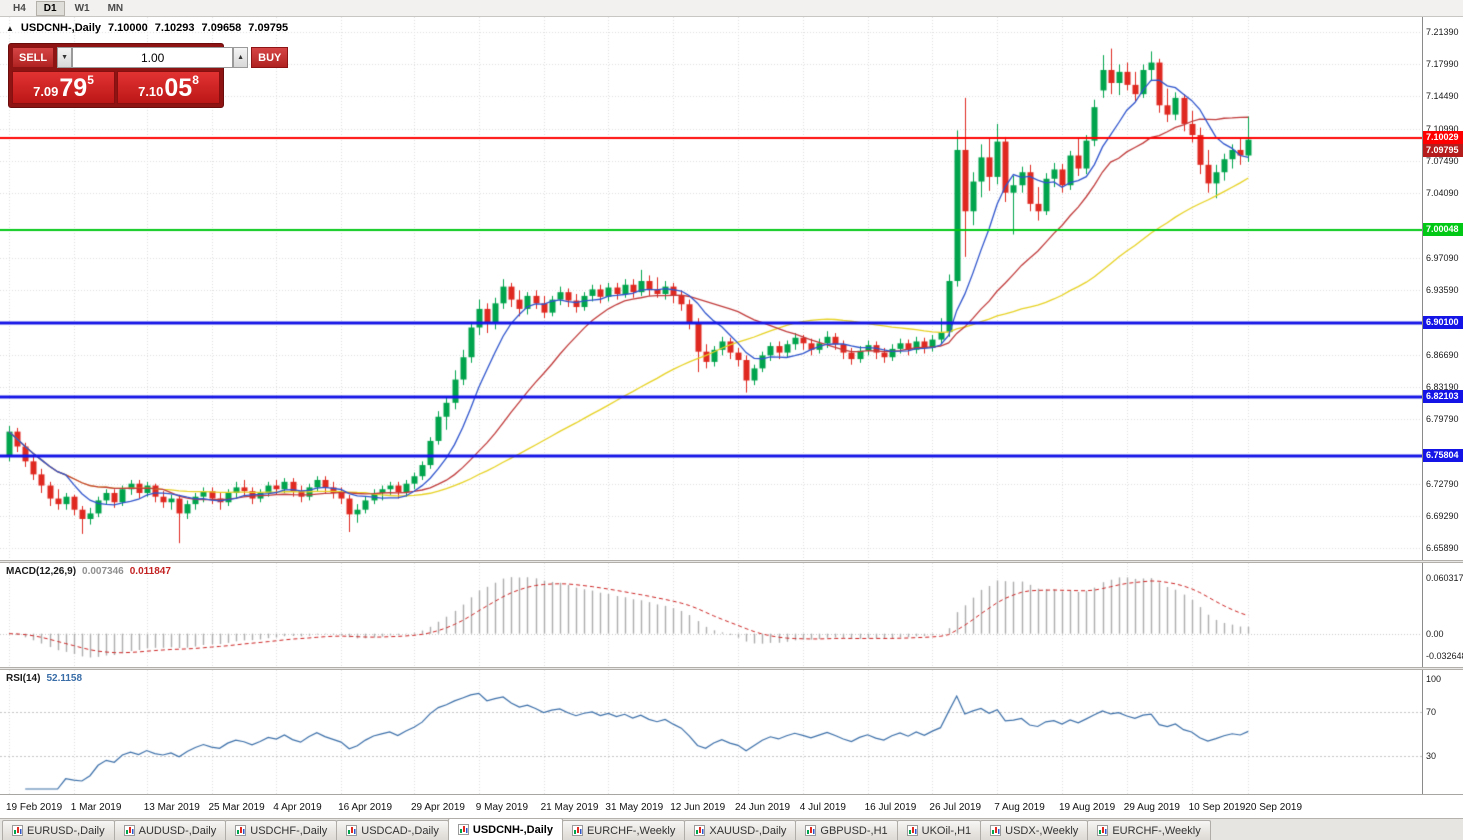  What do you see at coordinates (1443, 322) in the screenshot?
I see `hline-price-tag: 6.90100` at bounding box center [1443, 322].